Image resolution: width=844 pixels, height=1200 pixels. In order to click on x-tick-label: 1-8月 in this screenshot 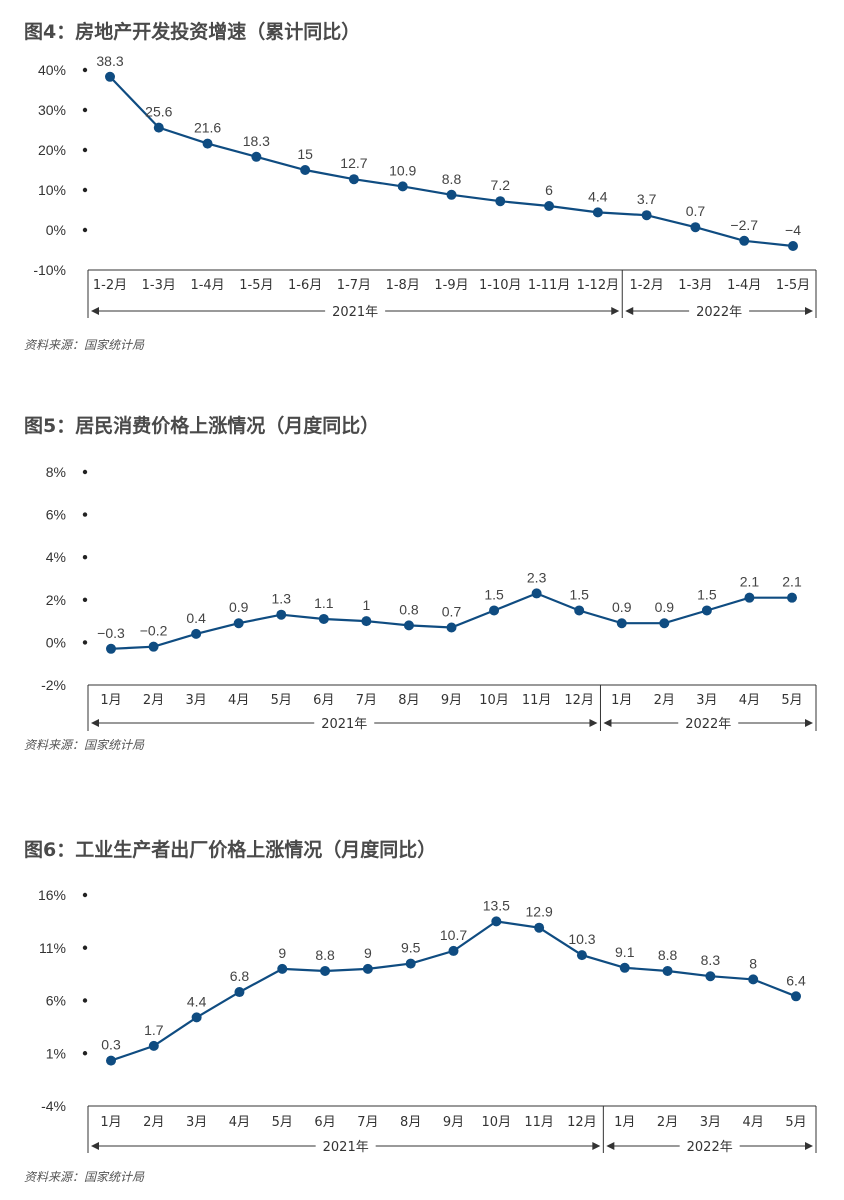, I will do `click(403, 285)`.